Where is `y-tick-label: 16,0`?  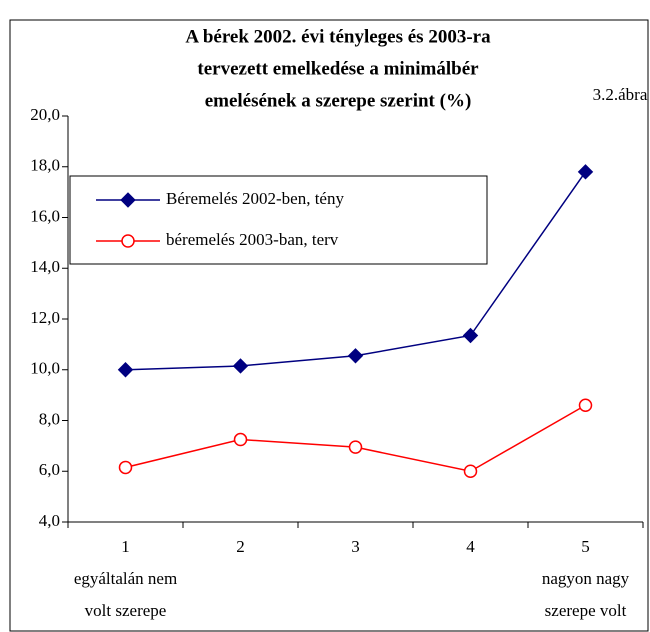 y-tick-label: 16,0 is located at coordinates (45, 215).